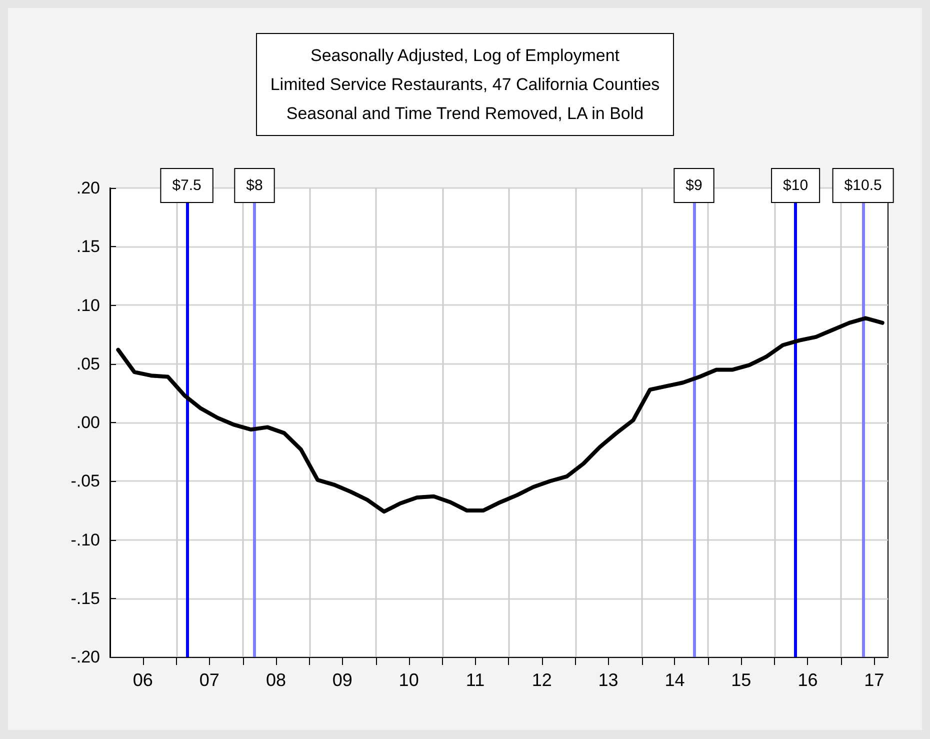 The image size is (930, 739). I want to click on x-tick-label: 13, so click(608, 680).